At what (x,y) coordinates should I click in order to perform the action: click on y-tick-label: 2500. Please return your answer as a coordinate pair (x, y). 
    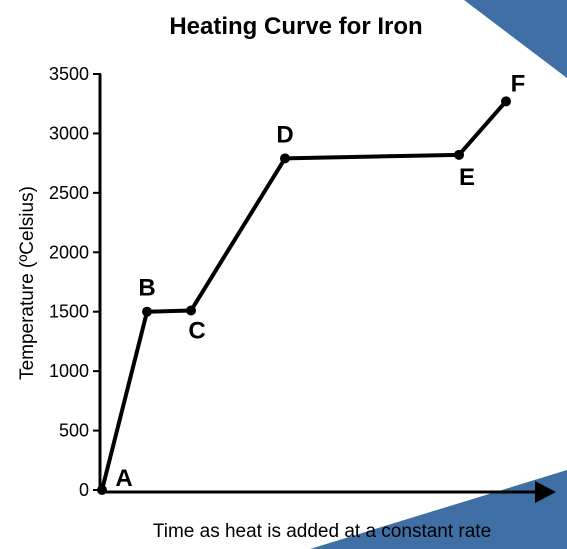
    Looking at the image, I should click on (69, 193).